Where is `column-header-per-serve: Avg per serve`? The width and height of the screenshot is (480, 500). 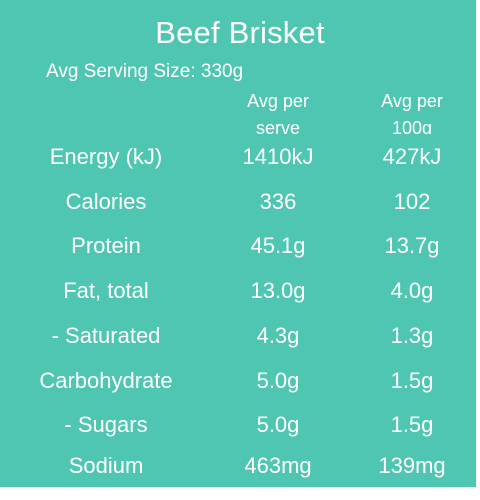
column-header-per-serve: Avg per serve is located at coordinates (278, 111).